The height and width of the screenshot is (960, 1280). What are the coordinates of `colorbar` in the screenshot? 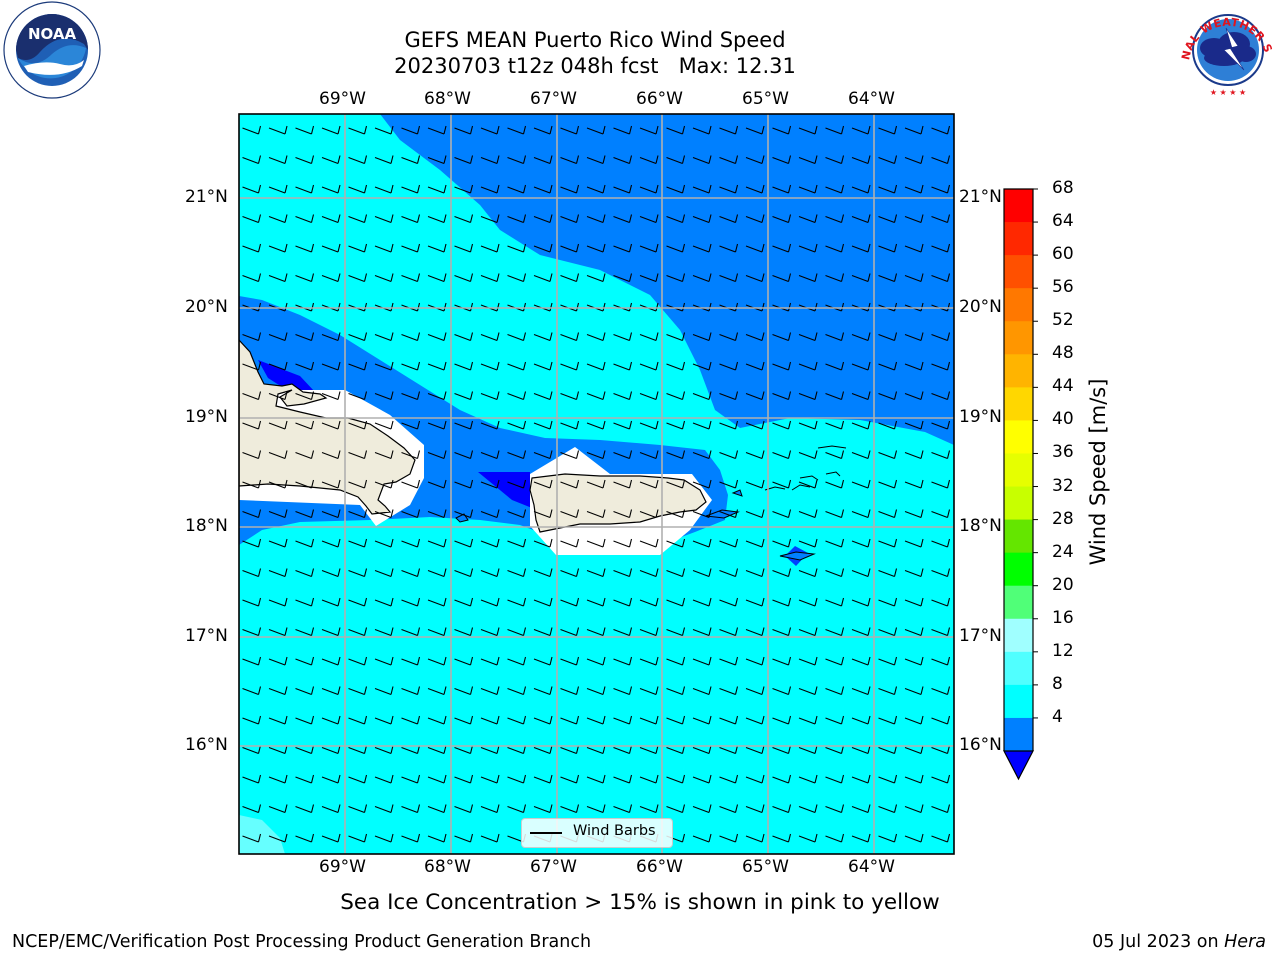 It's located at (1020, 484).